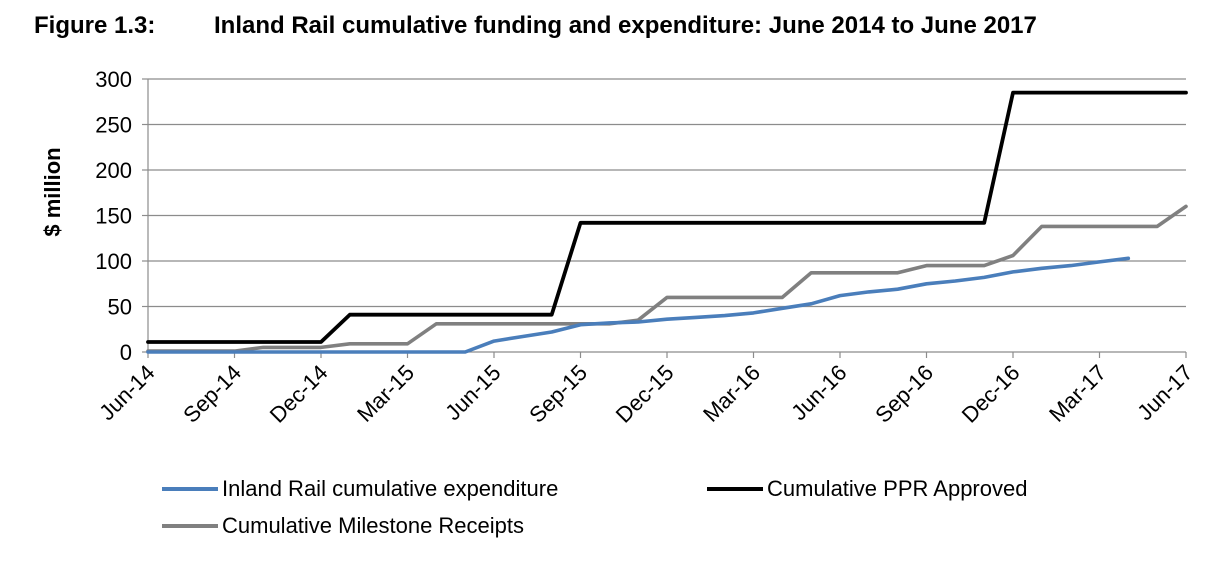 The height and width of the screenshot is (564, 1221). I want to click on y-tick-label: 50, so click(120, 307).